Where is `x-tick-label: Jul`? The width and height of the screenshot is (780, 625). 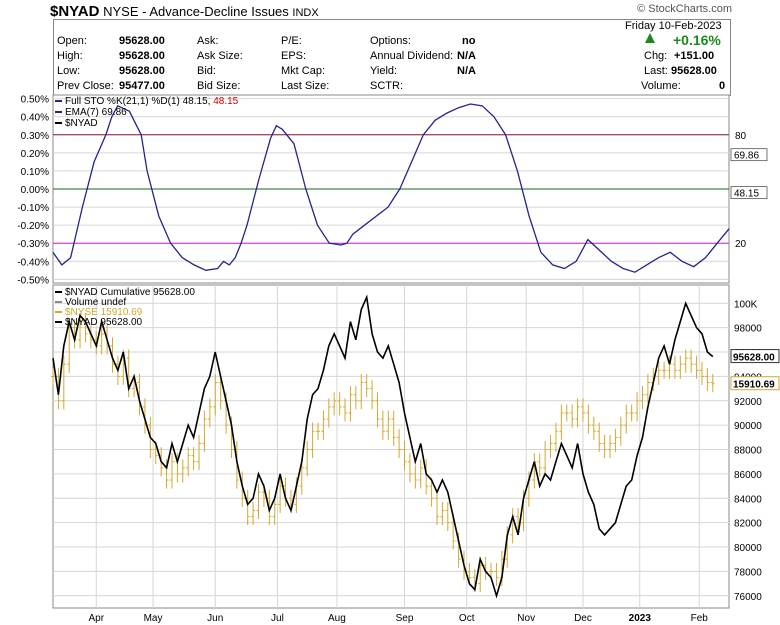
x-tick-label: Jul is located at coordinates (277, 618).